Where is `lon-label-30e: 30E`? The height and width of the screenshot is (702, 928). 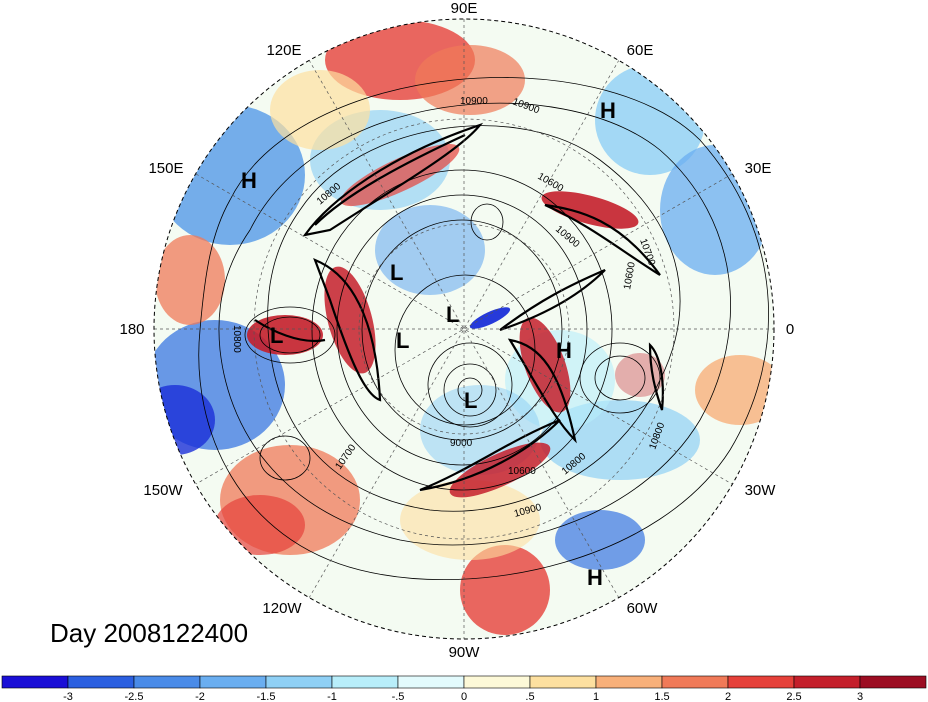
lon-label-30e: 30E is located at coordinates (758, 168).